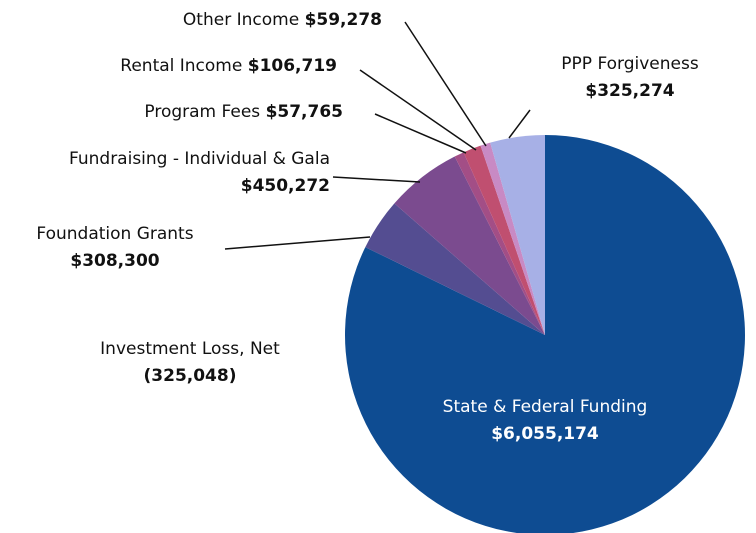 This screenshot has height=533, width=756. I want to click on slice-label: Rental Income $106,719, so click(183, 66).